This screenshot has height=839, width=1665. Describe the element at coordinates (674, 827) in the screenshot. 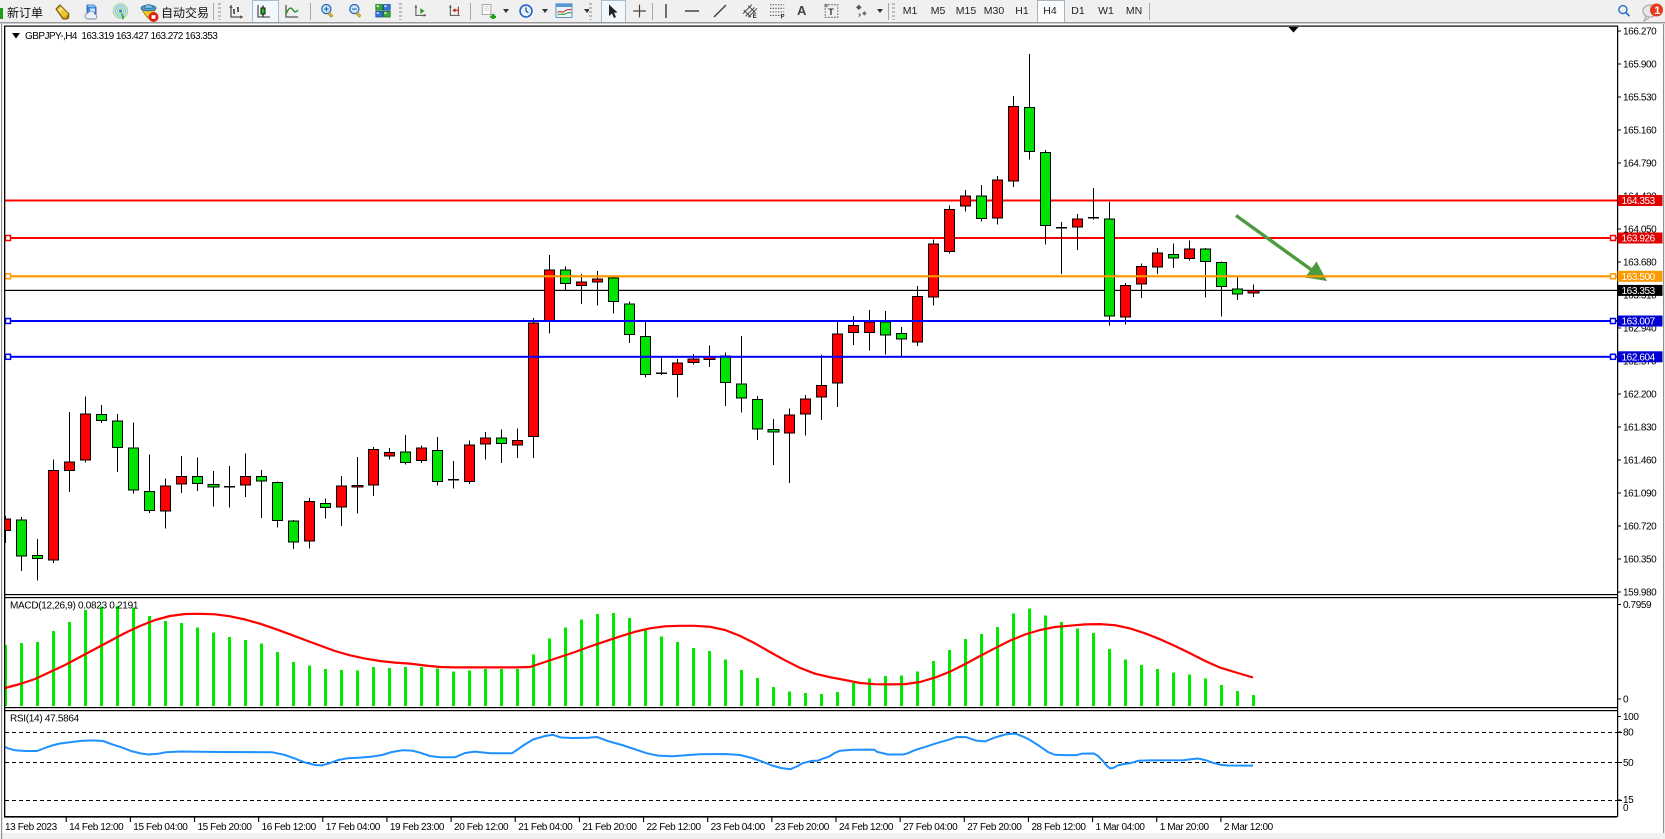

I see `svg-text: 22 Feb 12:00` at that location.